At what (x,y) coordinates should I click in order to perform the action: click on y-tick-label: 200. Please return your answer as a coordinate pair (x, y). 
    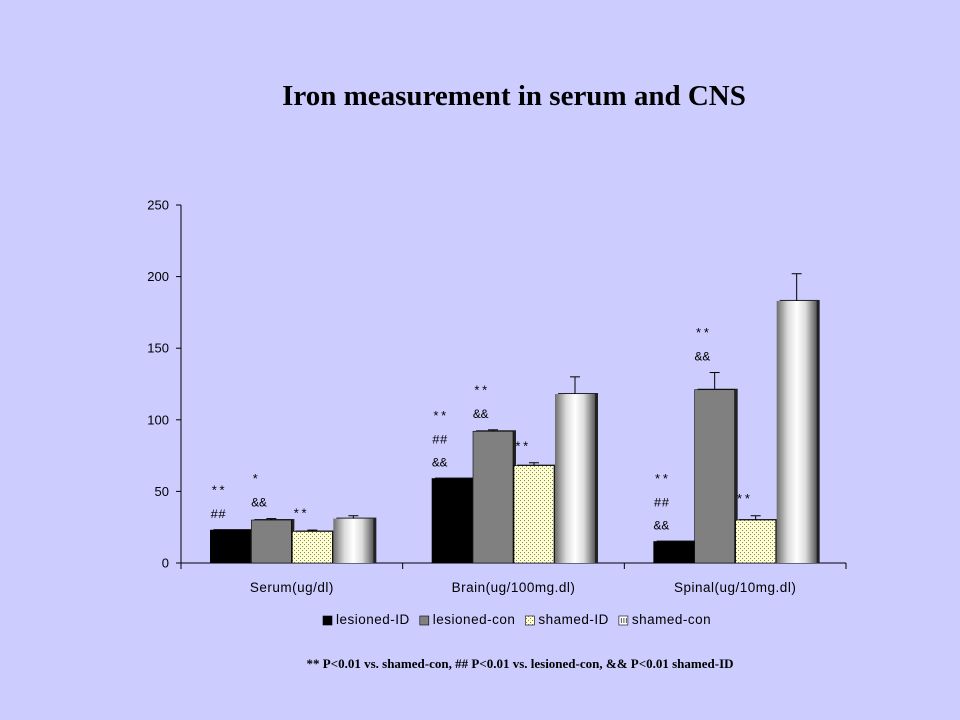
    Looking at the image, I should click on (158, 276).